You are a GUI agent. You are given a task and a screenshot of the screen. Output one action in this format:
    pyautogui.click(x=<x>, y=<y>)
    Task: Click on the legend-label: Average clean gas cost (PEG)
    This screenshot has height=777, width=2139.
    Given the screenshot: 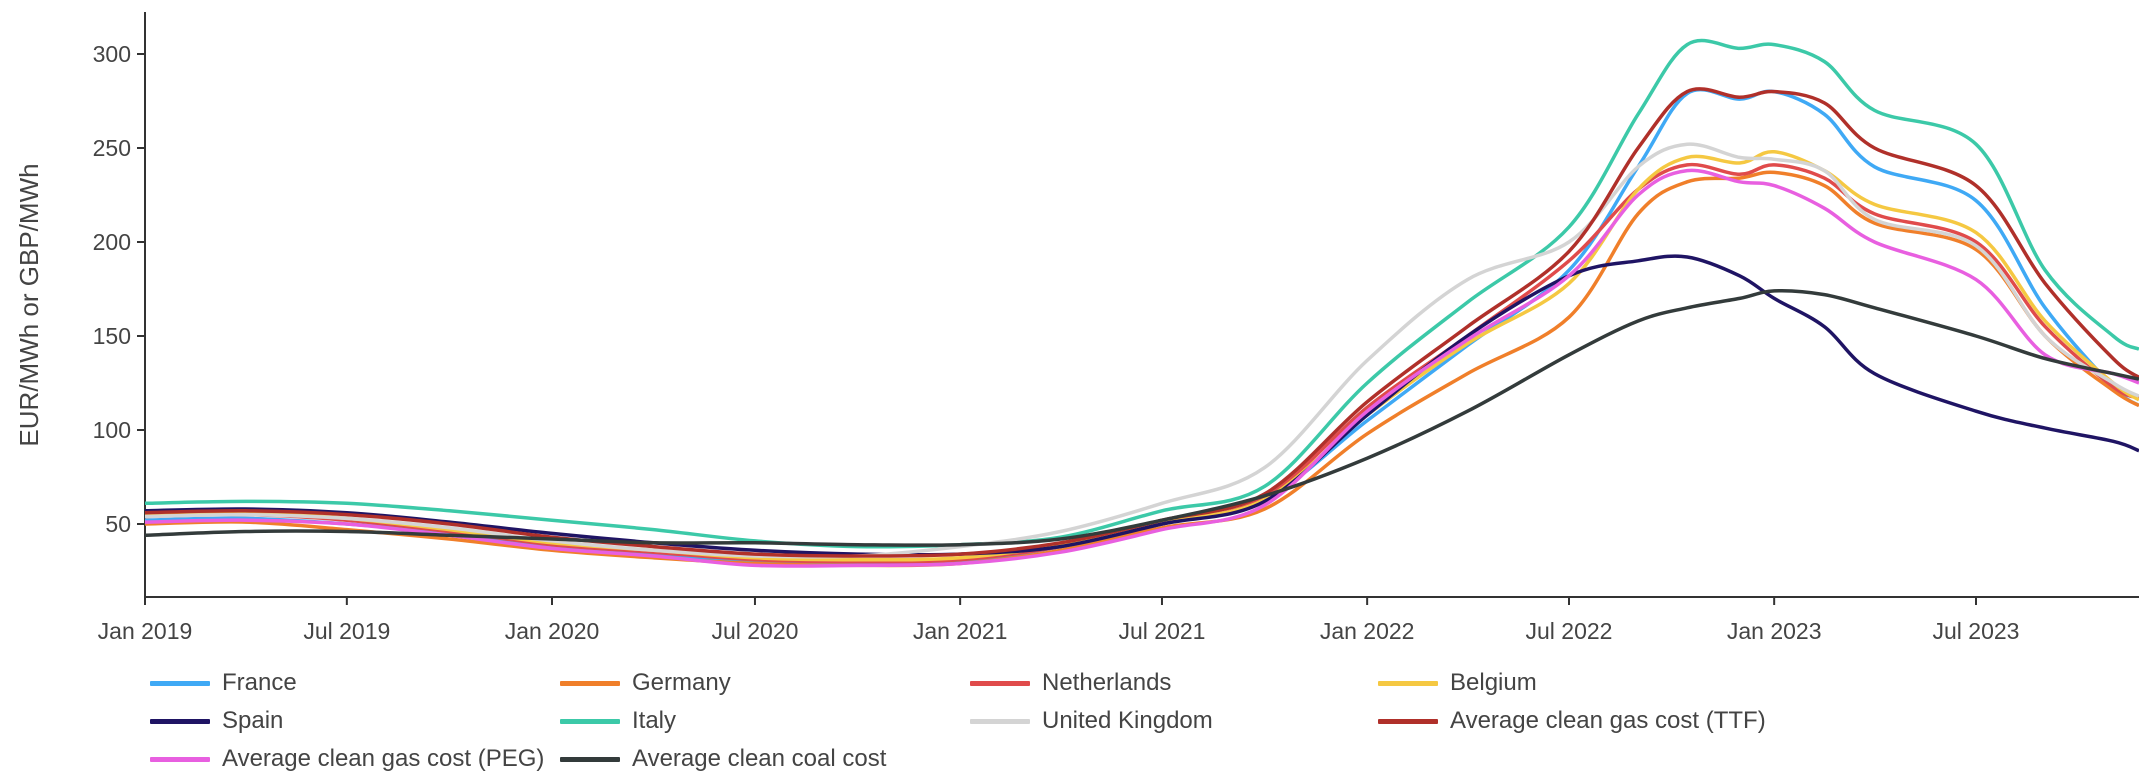 What is the action you would take?
    pyautogui.click(x=383, y=758)
    